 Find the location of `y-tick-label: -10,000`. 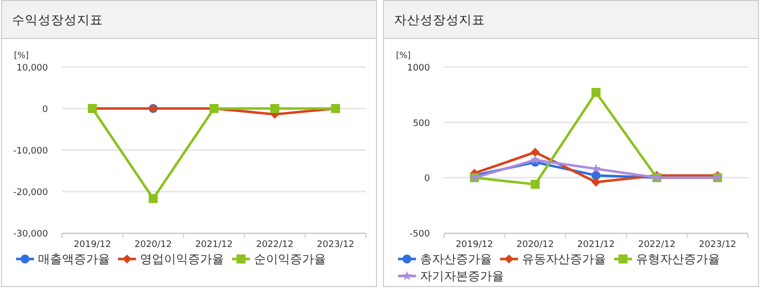

y-tick-label: -10,000 is located at coordinates (30, 151).